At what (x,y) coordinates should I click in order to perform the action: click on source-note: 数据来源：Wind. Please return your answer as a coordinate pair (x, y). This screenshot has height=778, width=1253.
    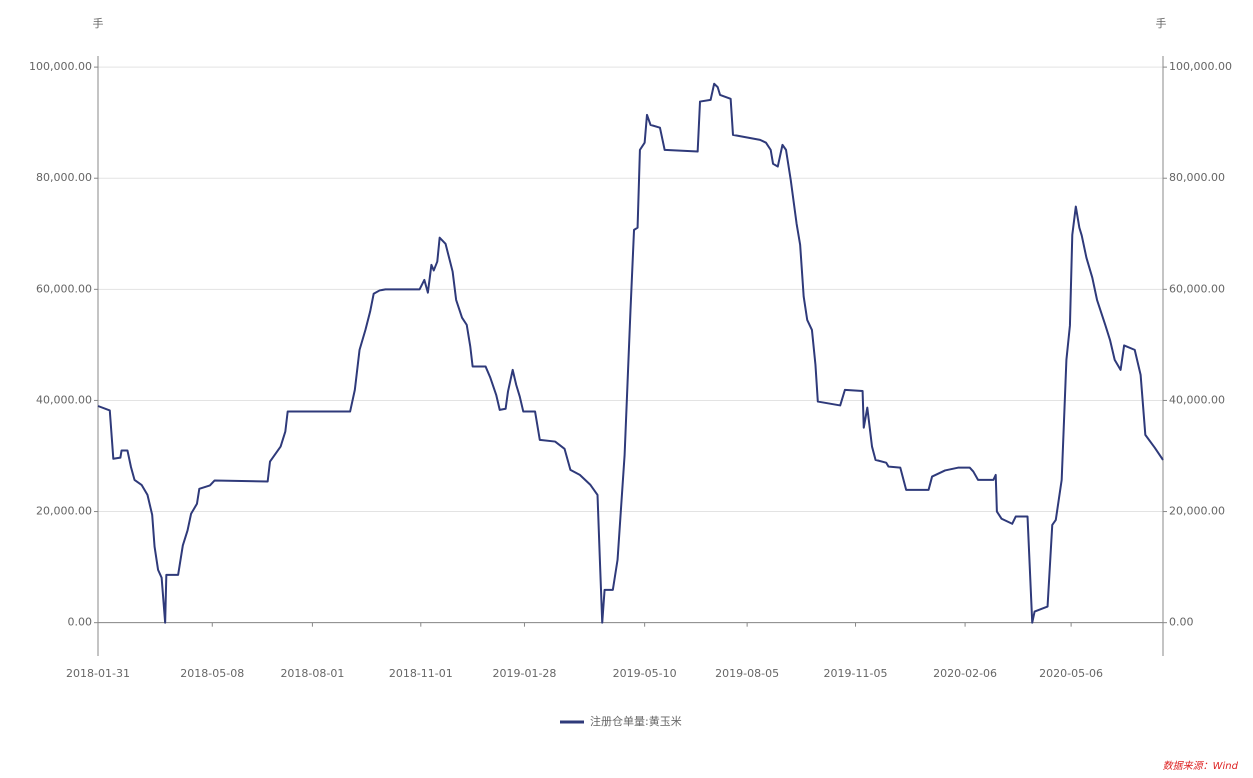
    Looking at the image, I should click on (1201, 766).